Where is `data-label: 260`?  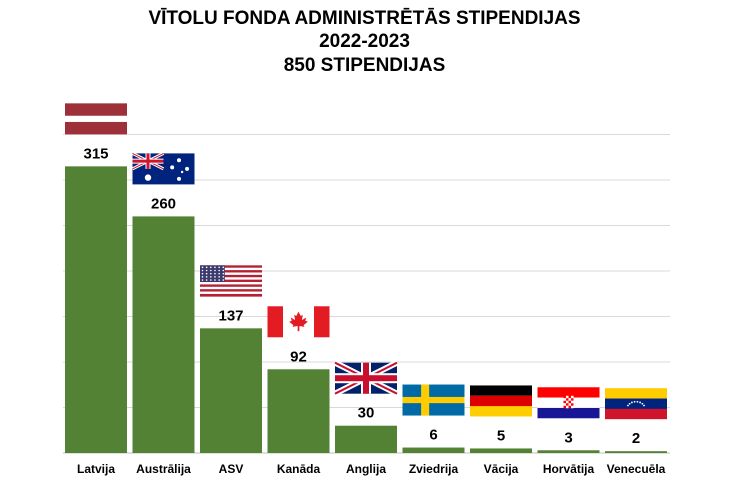 data-label: 260 is located at coordinates (163, 203).